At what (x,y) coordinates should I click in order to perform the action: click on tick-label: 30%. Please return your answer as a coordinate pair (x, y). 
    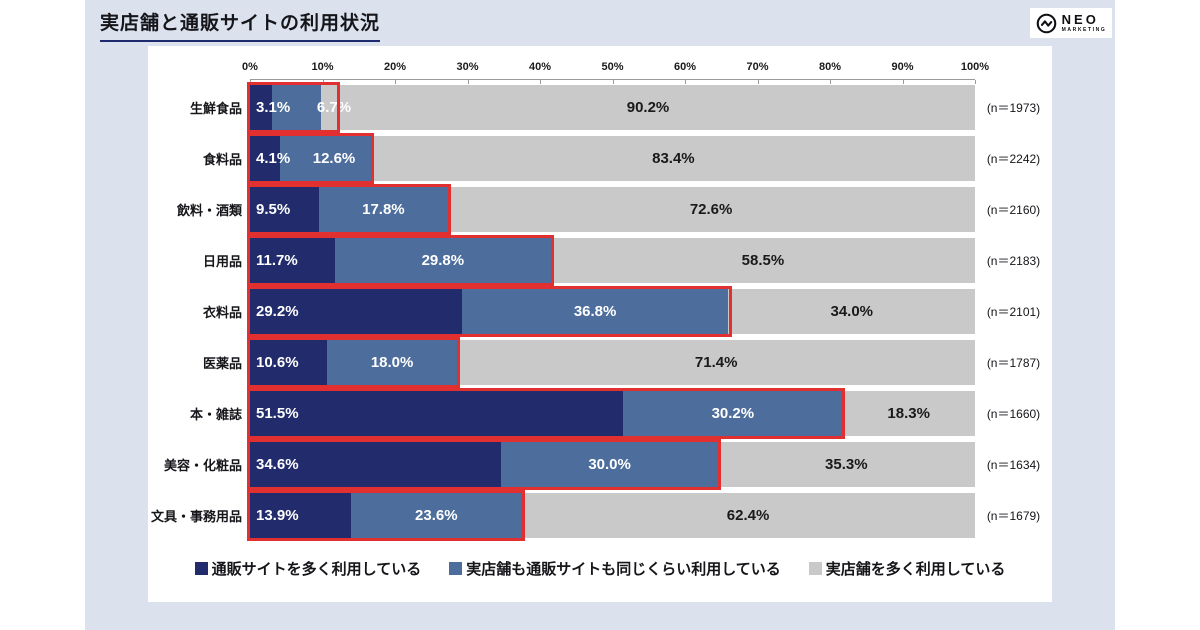
    Looking at the image, I should click on (467, 67).